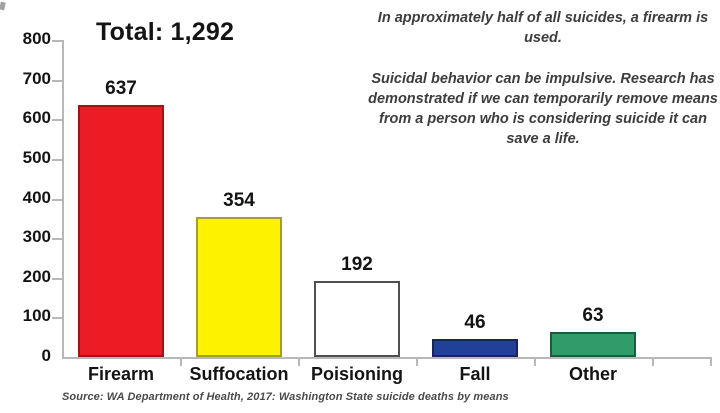  Describe the element at coordinates (239, 374) in the screenshot. I see `category-label: Suffocation` at that location.